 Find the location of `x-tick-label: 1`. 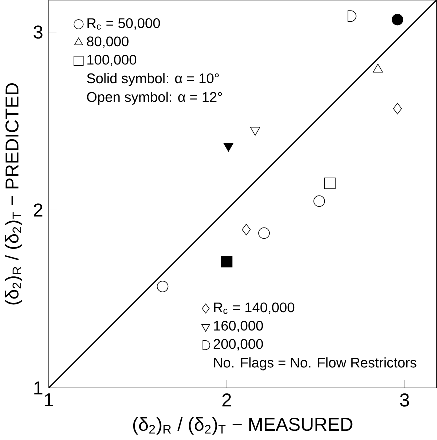

x-tick-label: 1 is located at coordinates (49, 400).